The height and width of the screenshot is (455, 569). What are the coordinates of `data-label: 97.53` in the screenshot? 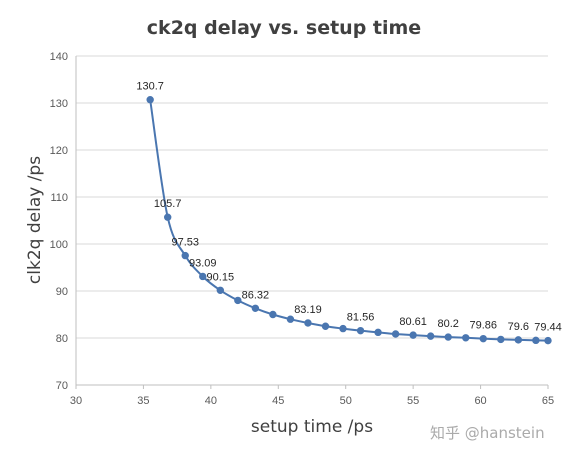 It's located at (185, 243).